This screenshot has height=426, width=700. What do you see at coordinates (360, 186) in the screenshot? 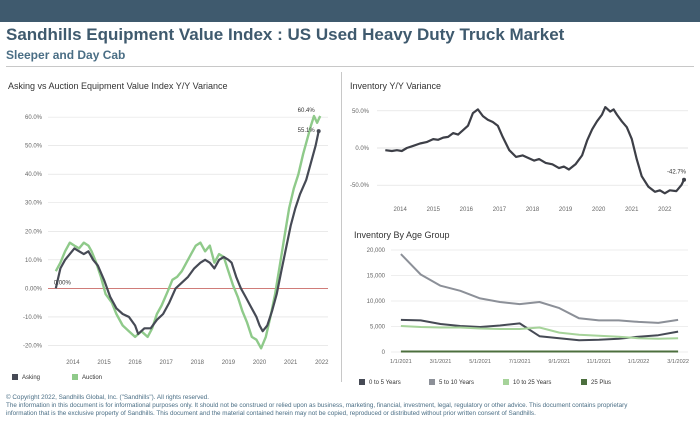
I see `y-tick-label: -50.0%` at bounding box center [360, 186].